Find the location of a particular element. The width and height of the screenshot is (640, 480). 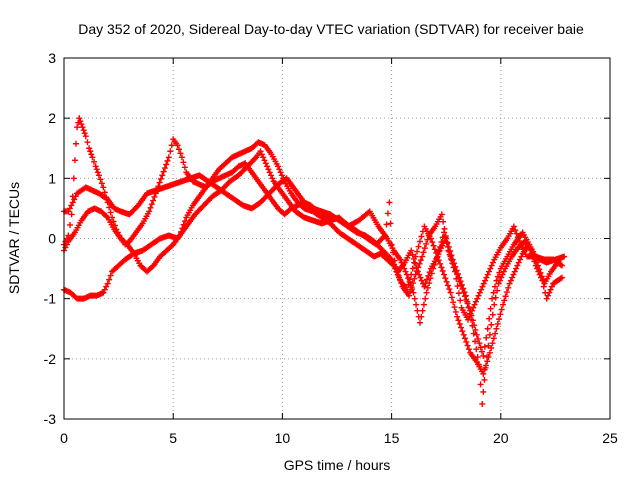

y-axis-title: SDTVAR / TECUs is located at coordinates (14, 238).